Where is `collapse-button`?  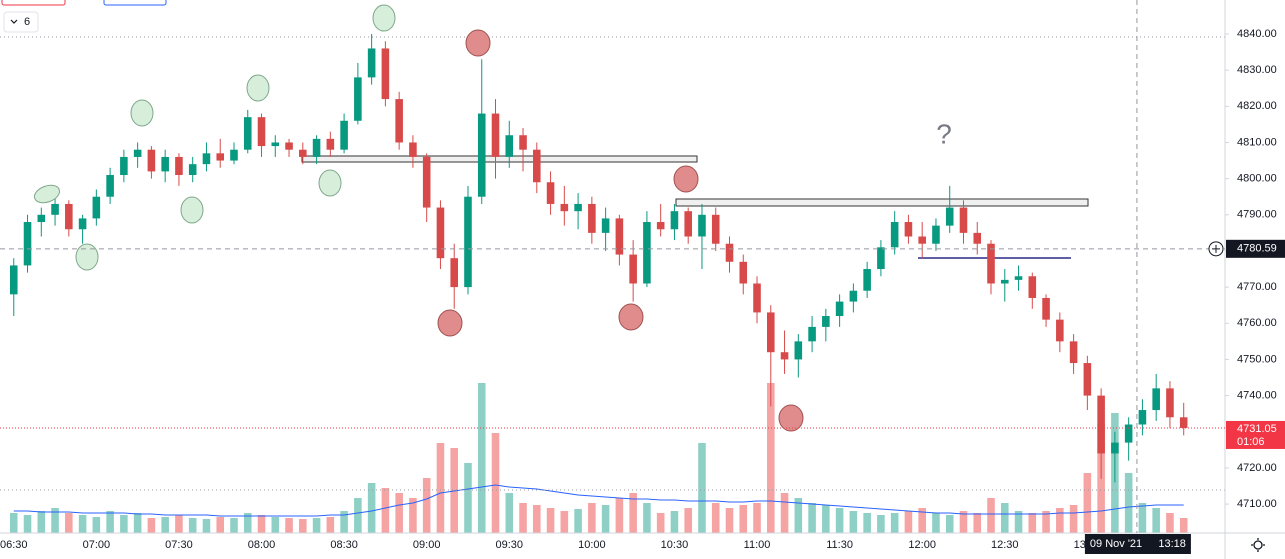
collapse-button is located at coordinates (21, 22).